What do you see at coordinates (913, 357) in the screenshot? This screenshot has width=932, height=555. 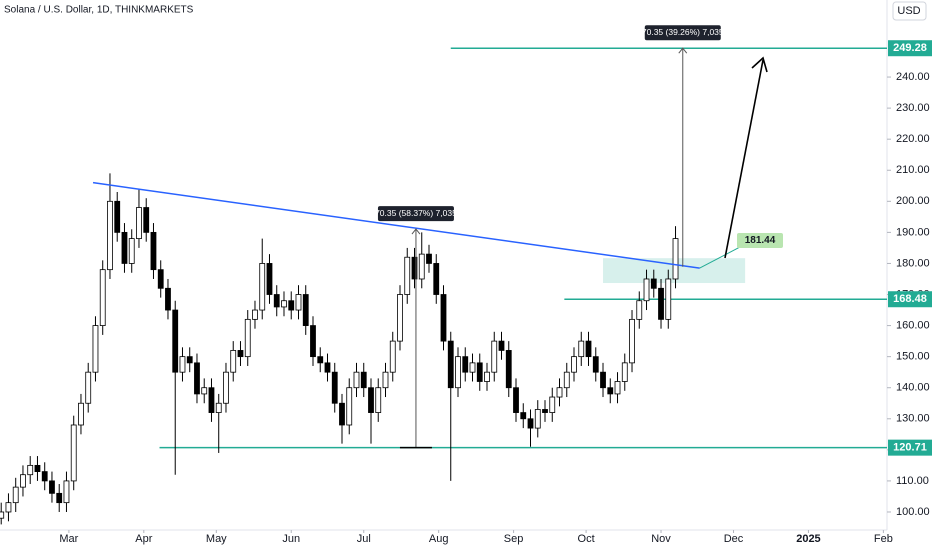 I see `y-tick-label: 150.00` at bounding box center [913, 357].